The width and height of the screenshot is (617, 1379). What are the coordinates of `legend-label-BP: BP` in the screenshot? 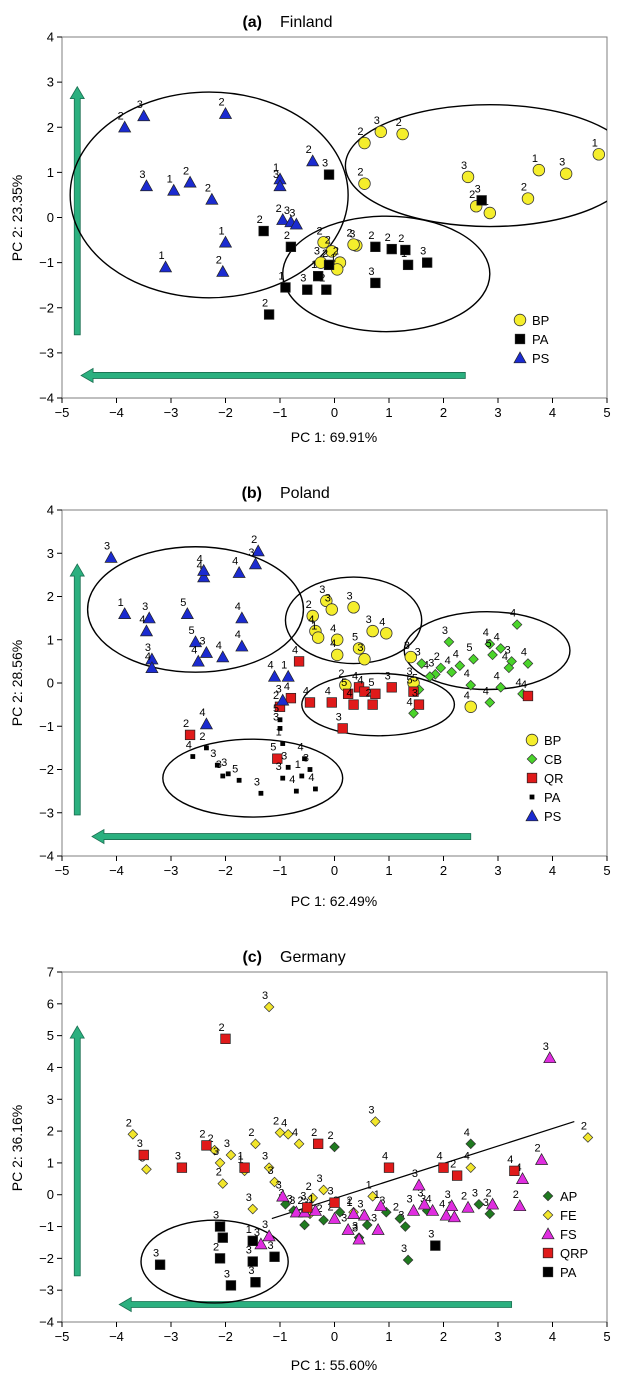 It's located at (540, 320).